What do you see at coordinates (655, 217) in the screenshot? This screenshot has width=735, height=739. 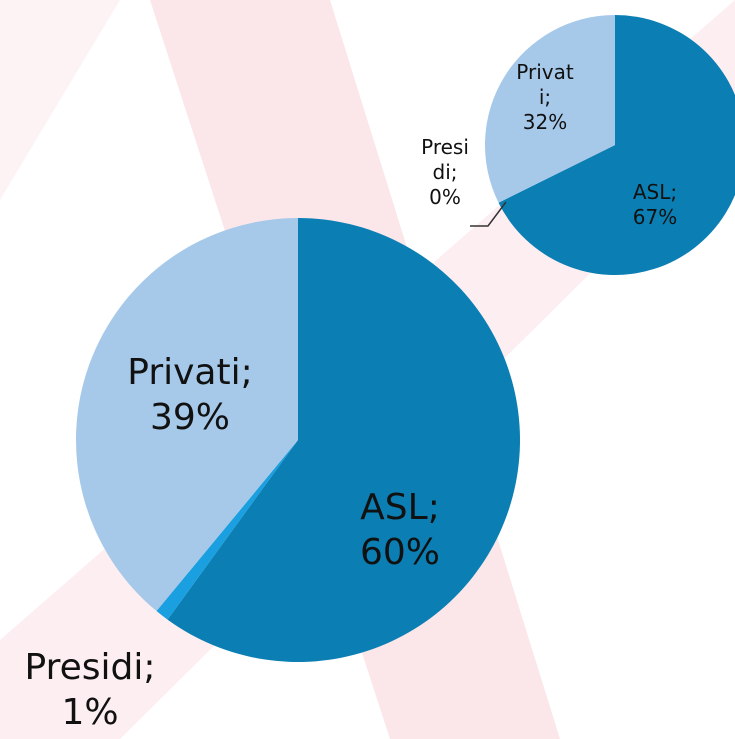 I see `value-label: 67%` at bounding box center [655, 217].